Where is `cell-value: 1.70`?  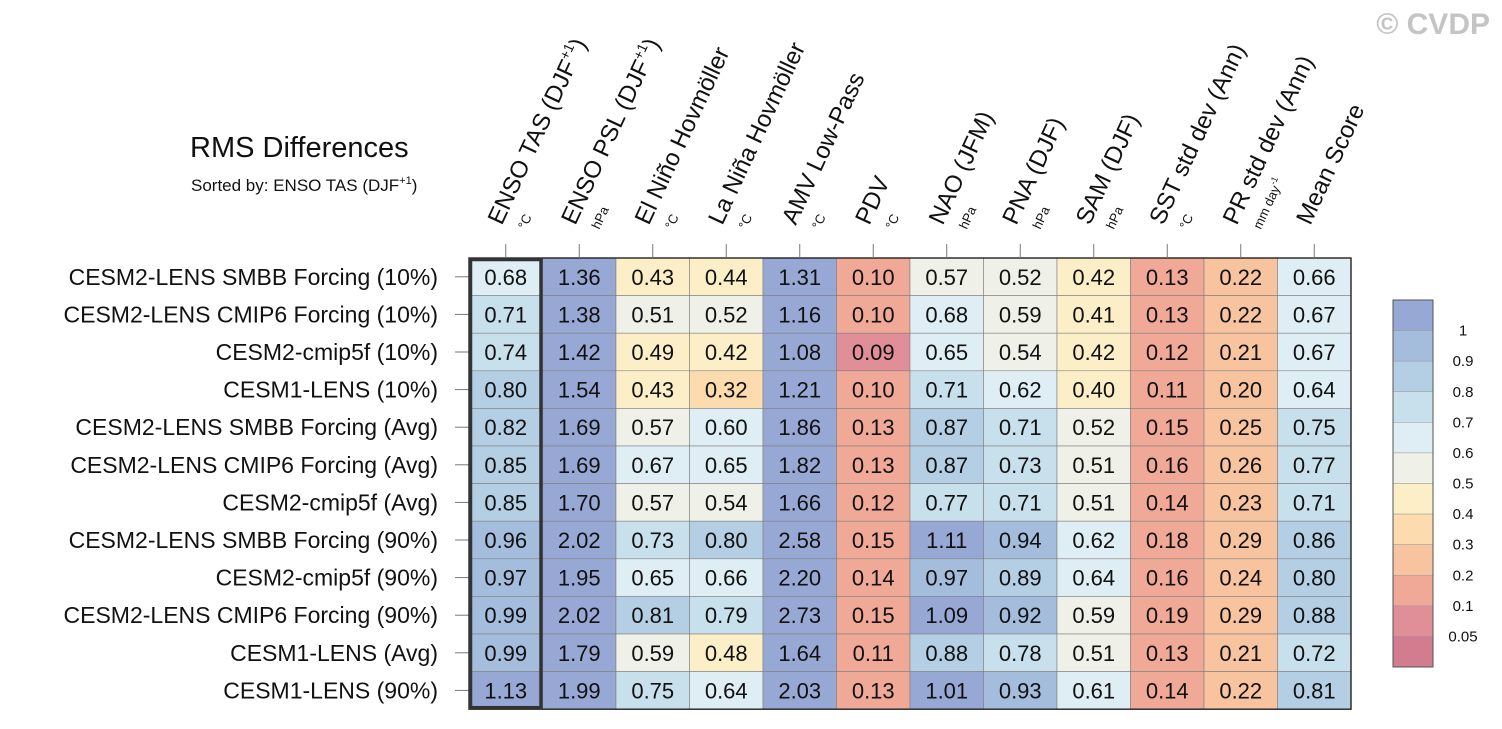 cell-value: 1.70 is located at coordinates (579, 502).